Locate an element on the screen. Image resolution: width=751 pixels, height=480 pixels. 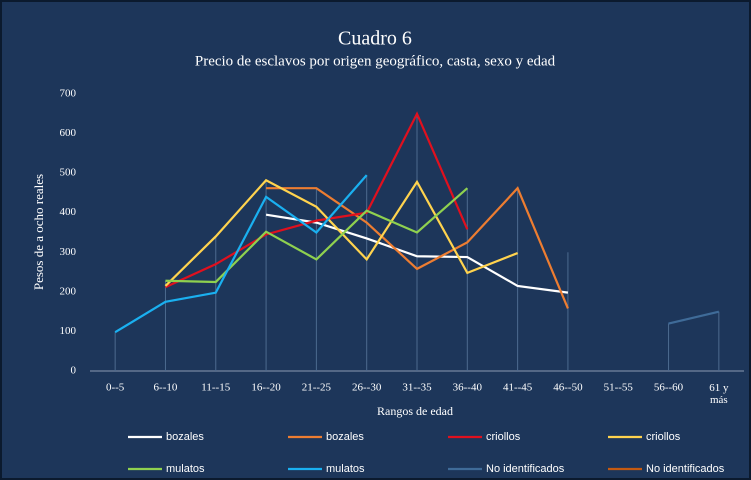
y-tick-label: 200 is located at coordinates (68, 291).